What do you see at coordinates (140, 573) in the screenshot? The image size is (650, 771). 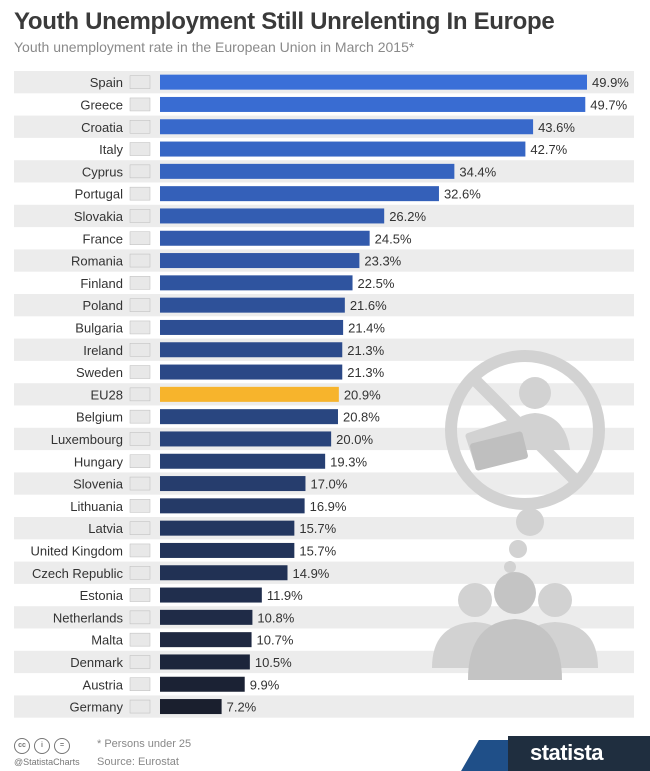 I see `flag-czech-republic-icon` at bounding box center [140, 573].